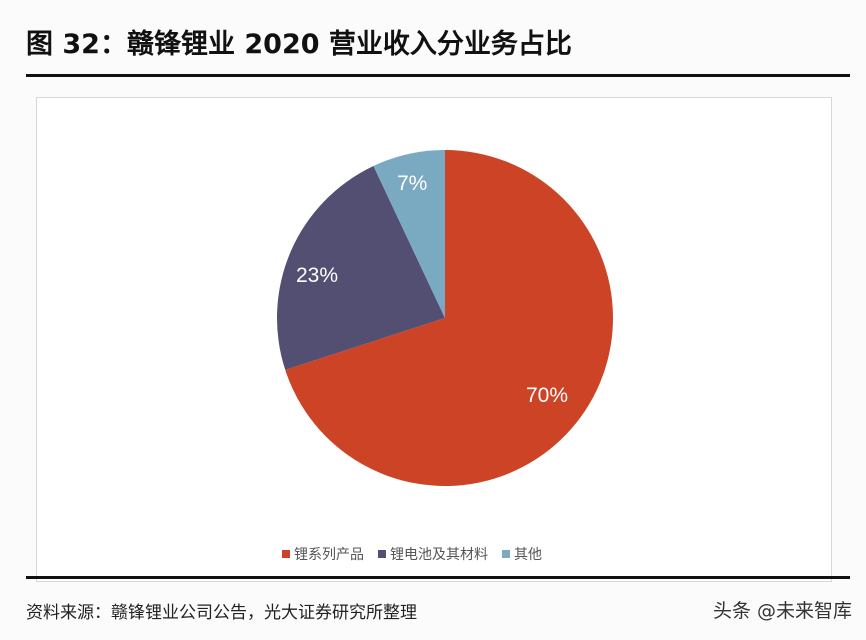 This screenshot has height=640, width=866. Describe the element at coordinates (299, 44) in the screenshot. I see `page-title: 图 32：赣锋锂业 2020 营业收入分业务占比` at that location.